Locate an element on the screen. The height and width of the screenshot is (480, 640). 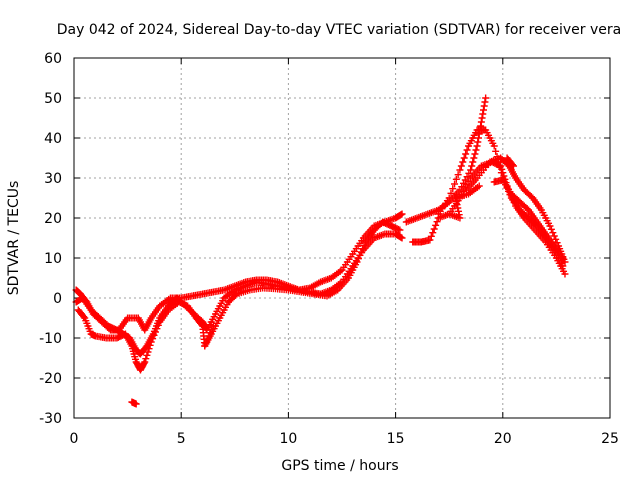
x-tick-label: 10 is located at coordinates (288, 439).